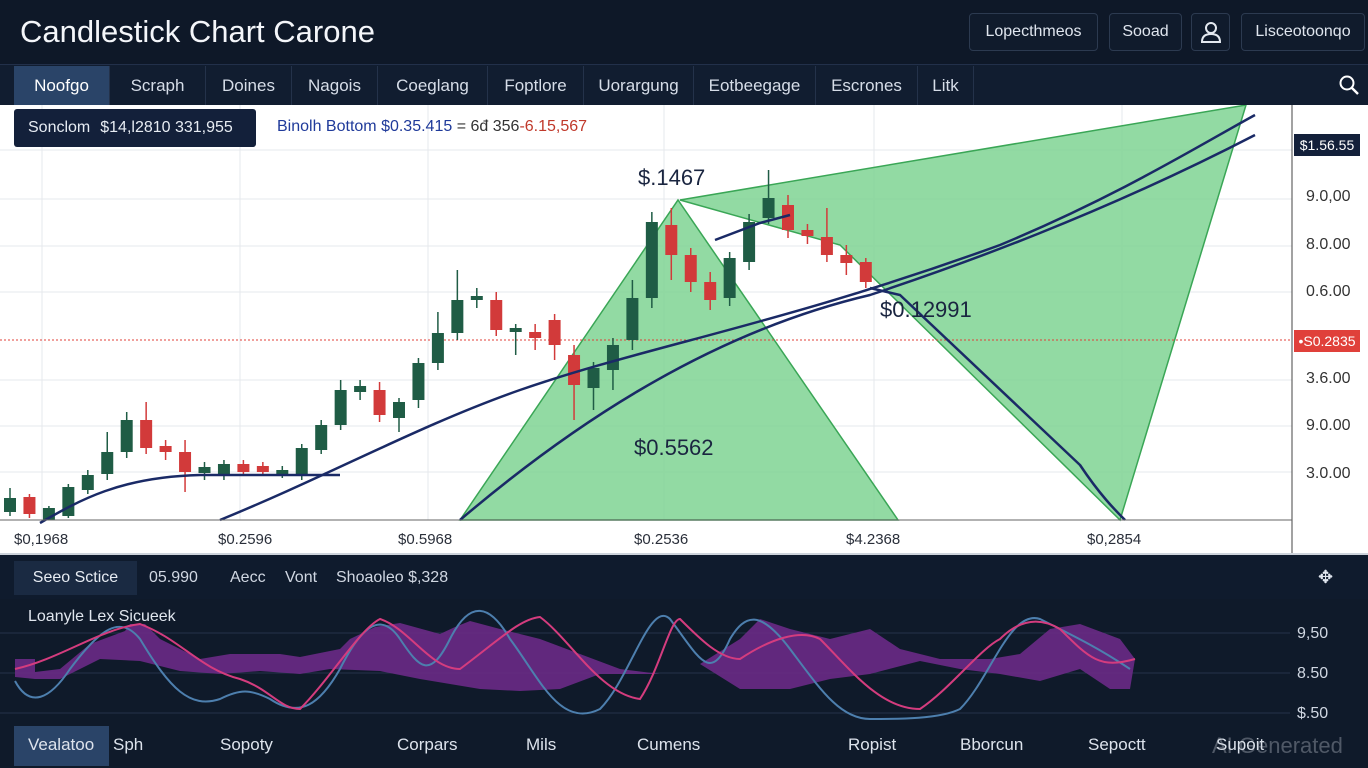  I want to click on footer-active-bg, so click(61, 746).